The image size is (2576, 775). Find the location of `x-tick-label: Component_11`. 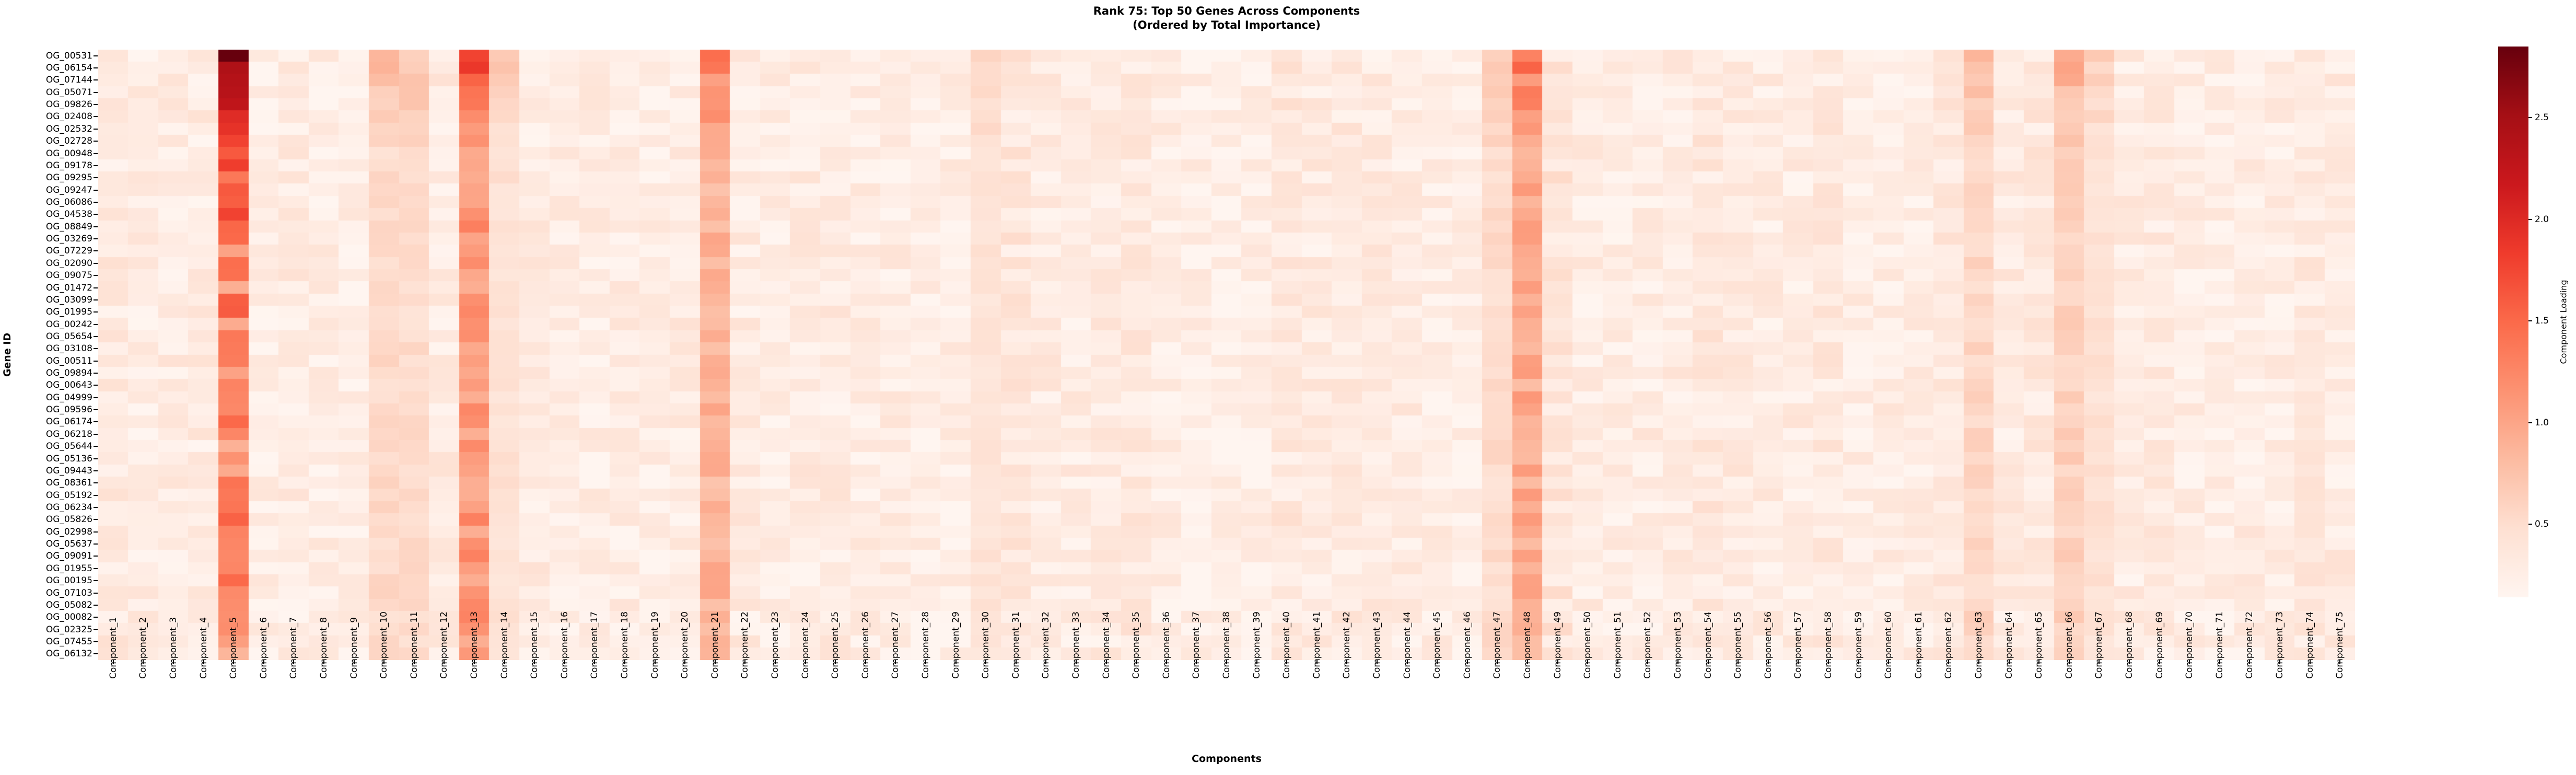

x-tick-label: Component_11 is located at coordinates (414, 689).